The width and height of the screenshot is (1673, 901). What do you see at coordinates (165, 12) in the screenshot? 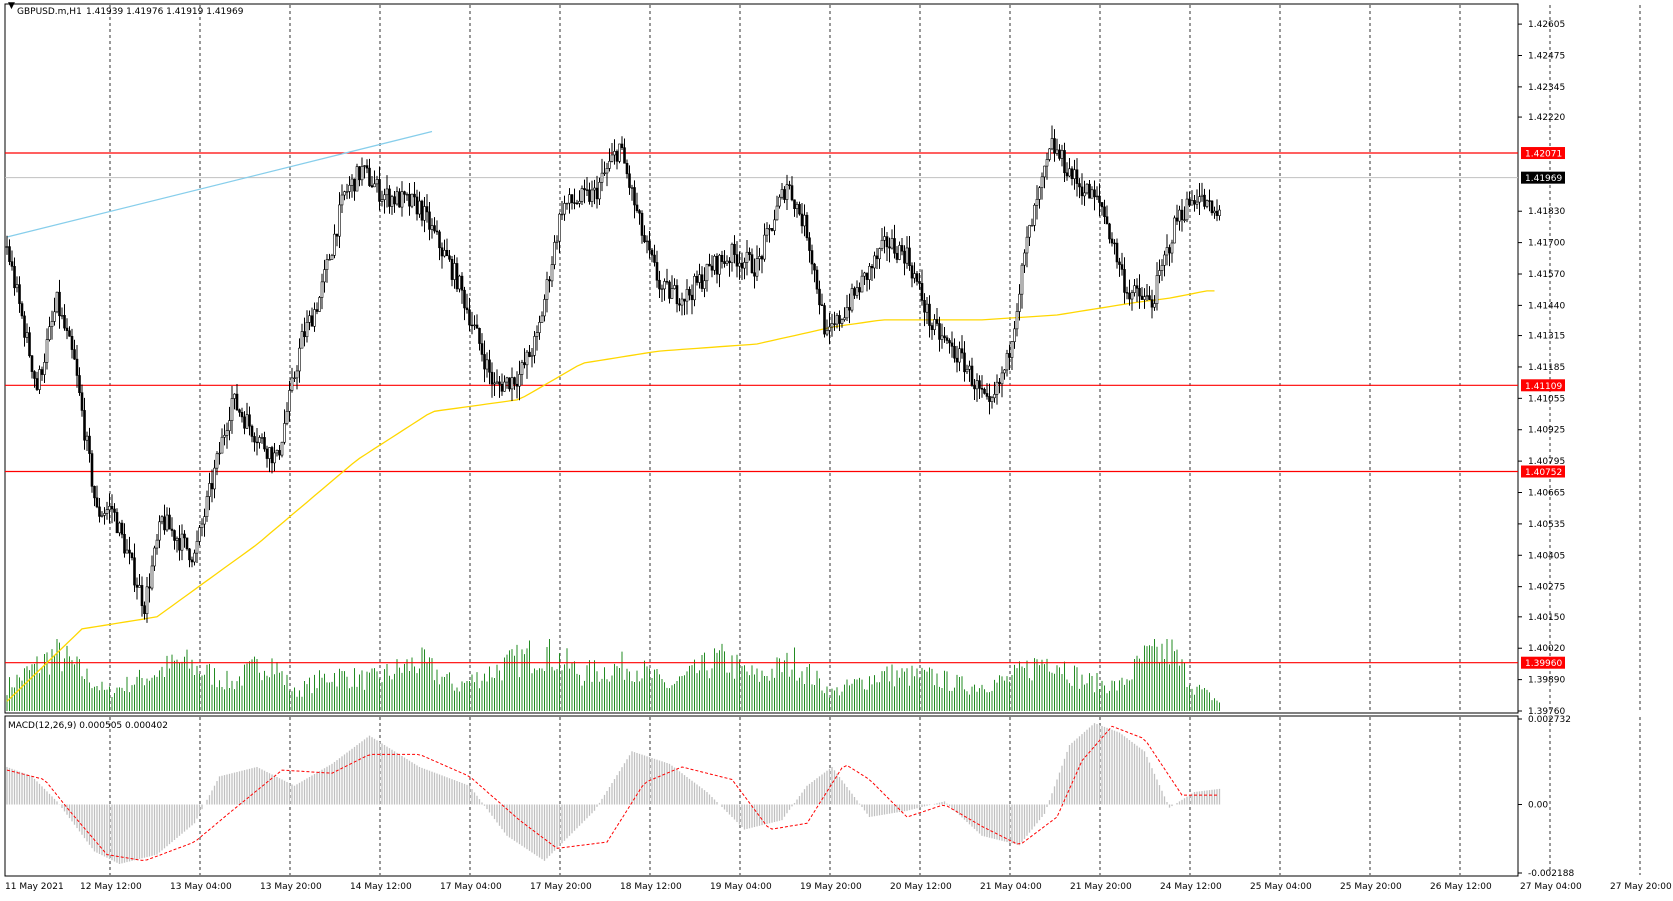
I see `ohlc-label: 1.41939 1.41976 1.41919 1.41969` at bounding box center [165, 12].